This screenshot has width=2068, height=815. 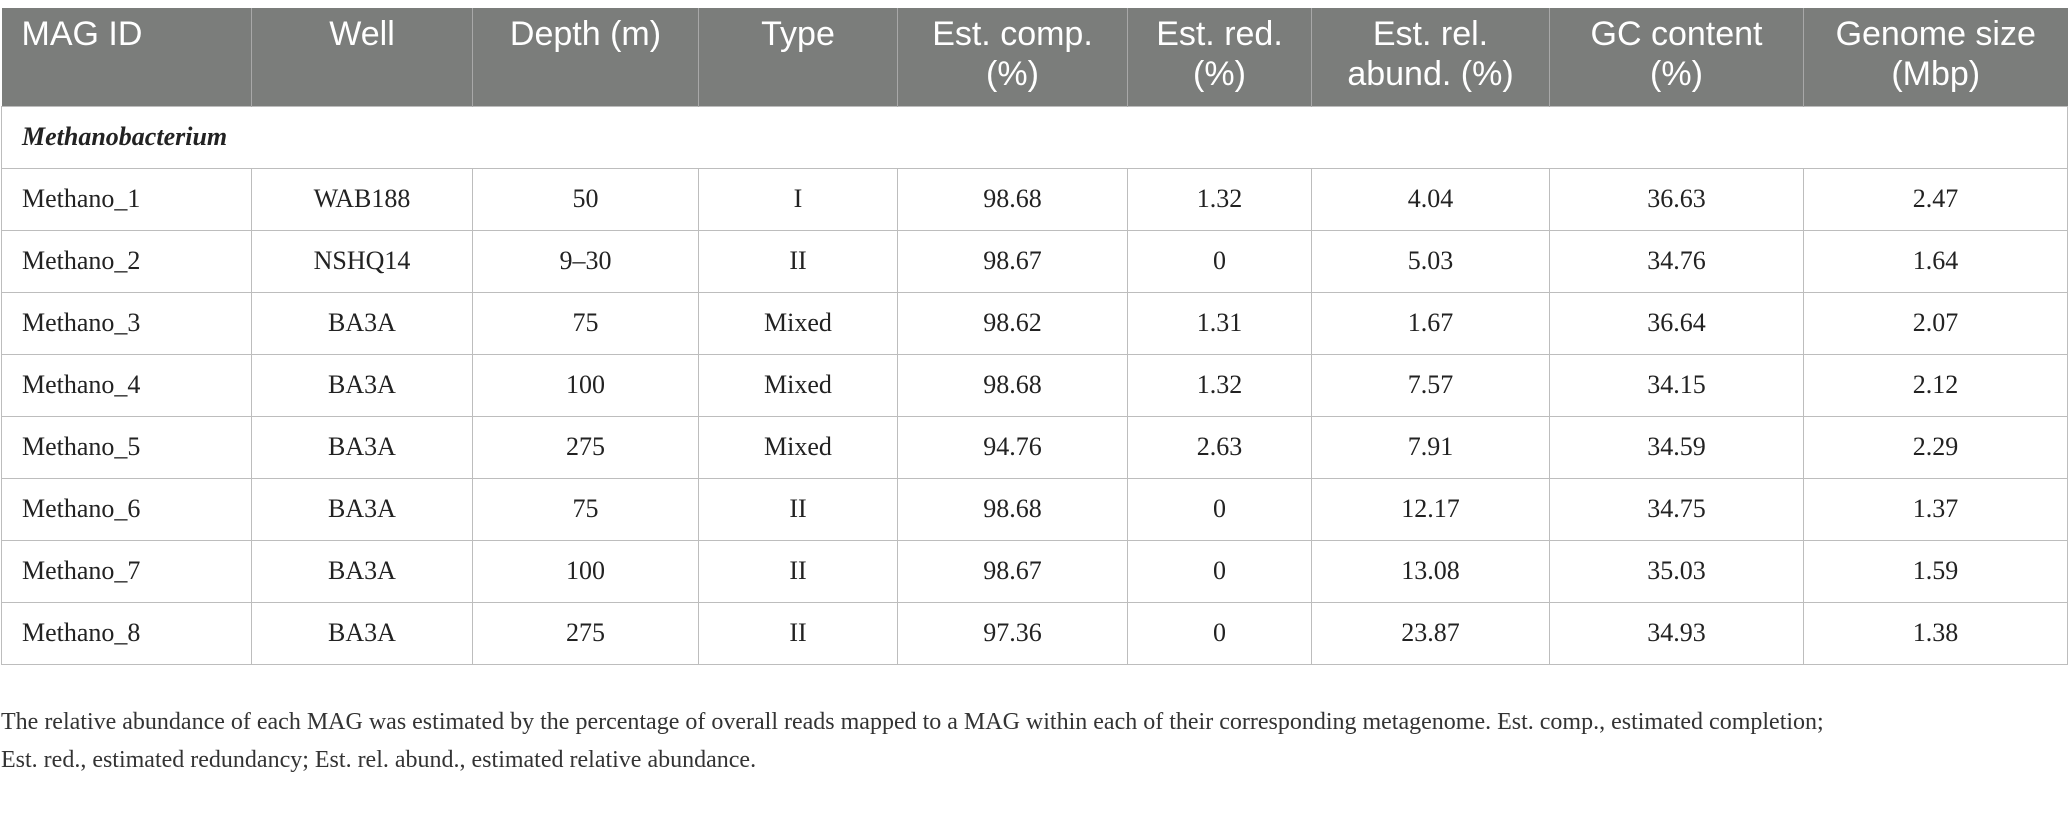 I want to click on table-cell: 1.64, so click(x=1935, y=261).